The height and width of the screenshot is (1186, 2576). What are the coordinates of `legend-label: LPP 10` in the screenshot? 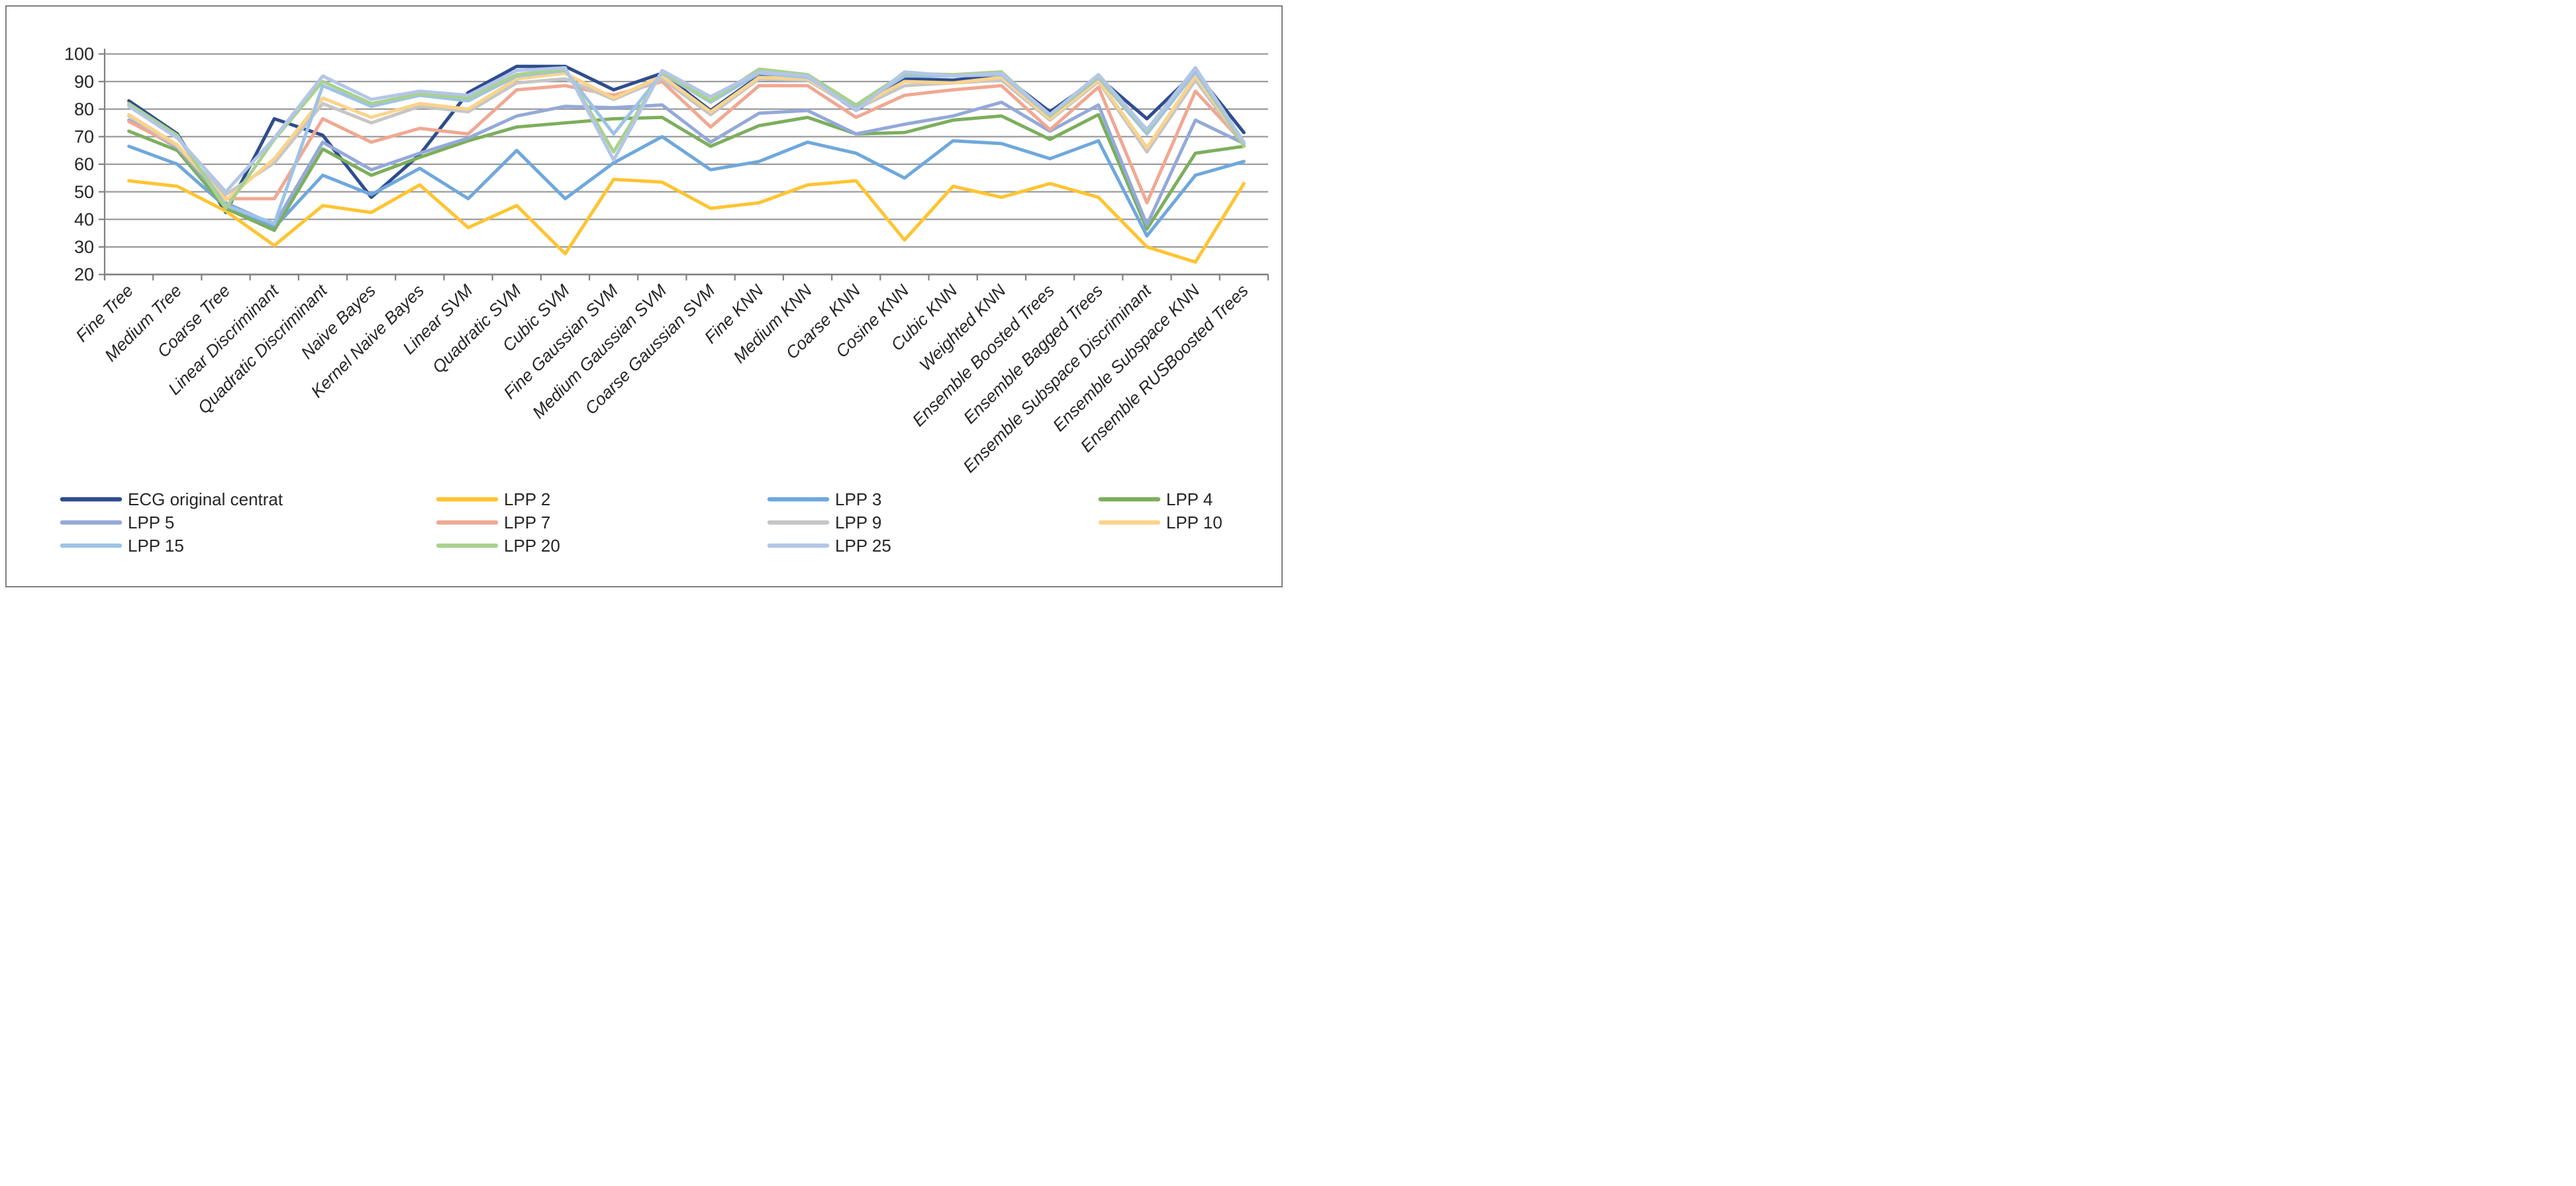 It's located at (1194, 522).